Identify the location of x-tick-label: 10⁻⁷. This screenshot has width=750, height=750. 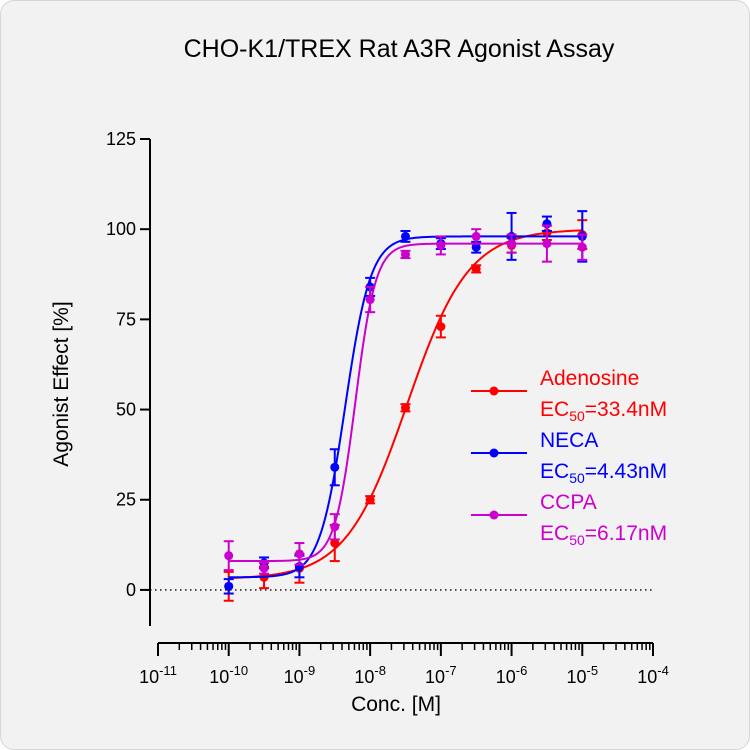
(441, 675).